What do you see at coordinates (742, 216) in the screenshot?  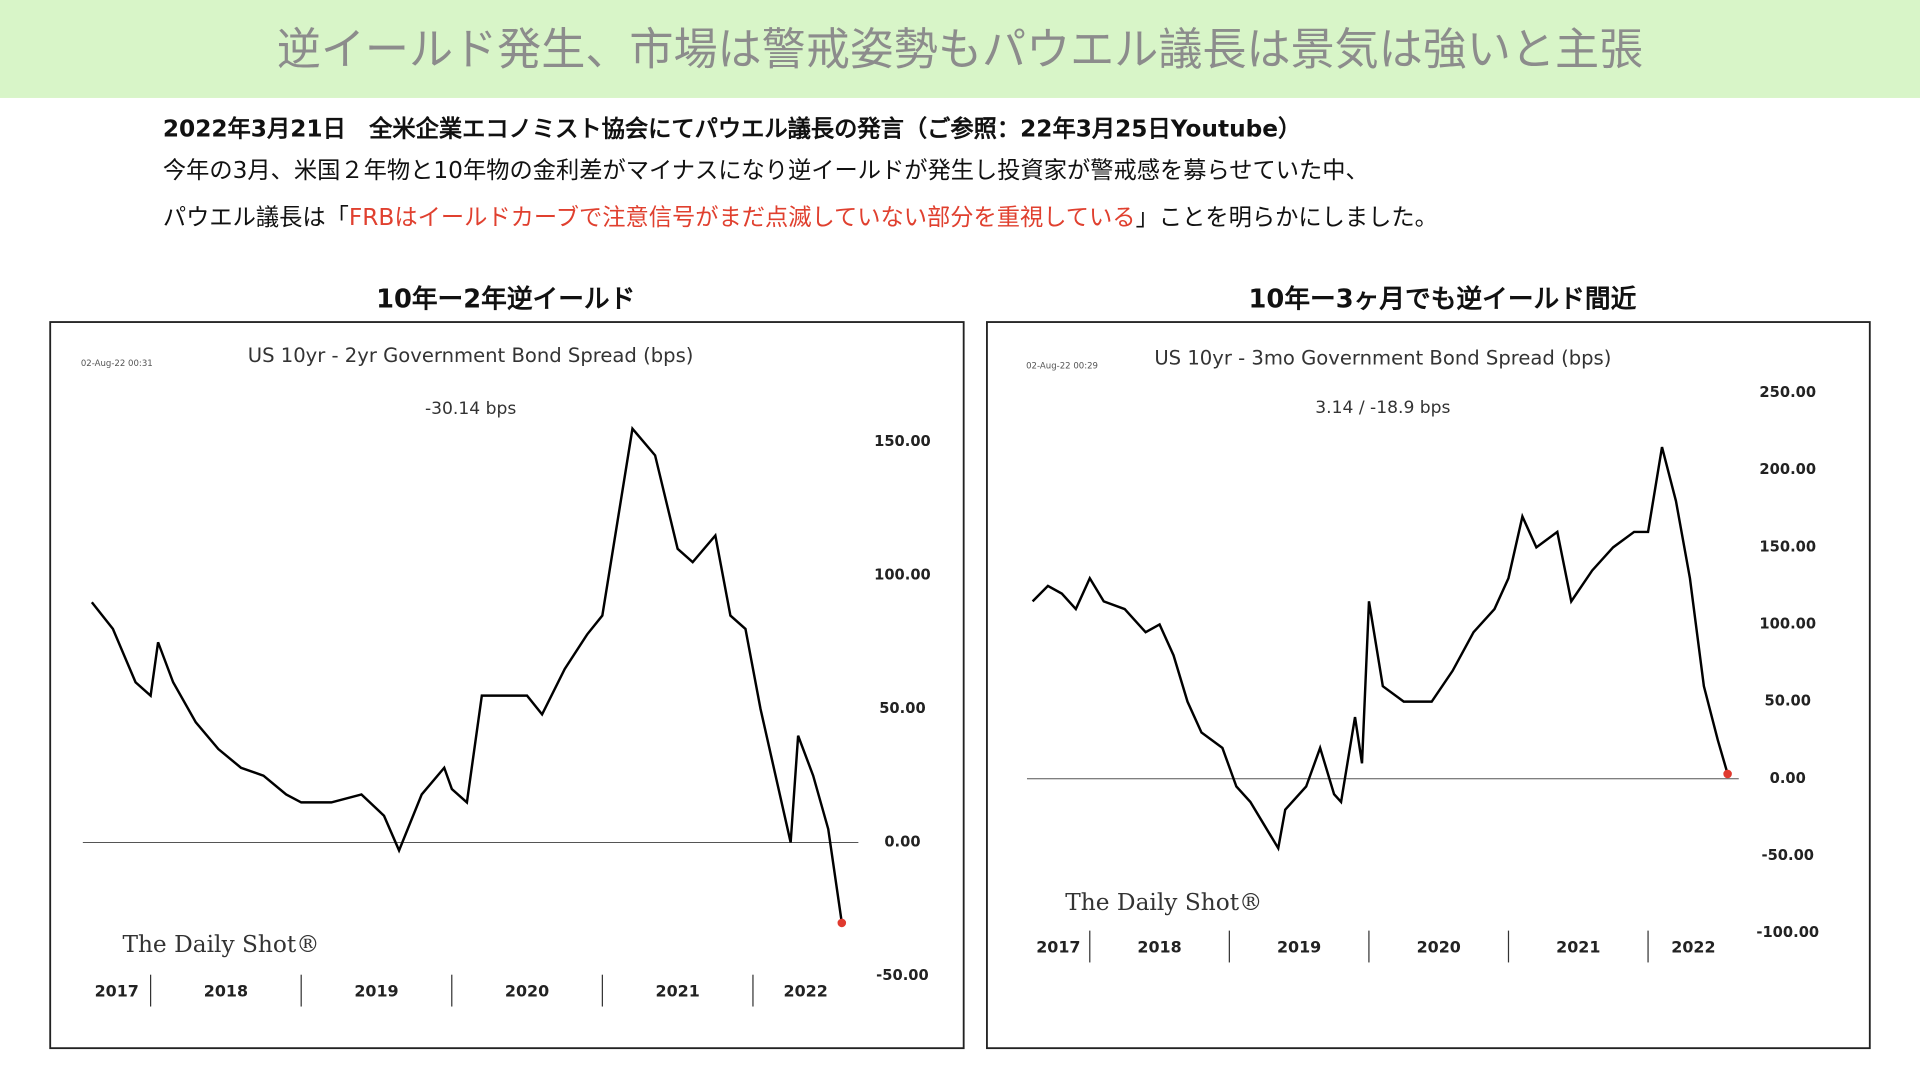 I see `highlight: FRBはイールドカーブで注意信号がまだ点滅していない部分を重視している` at bounding box center [742, 216].